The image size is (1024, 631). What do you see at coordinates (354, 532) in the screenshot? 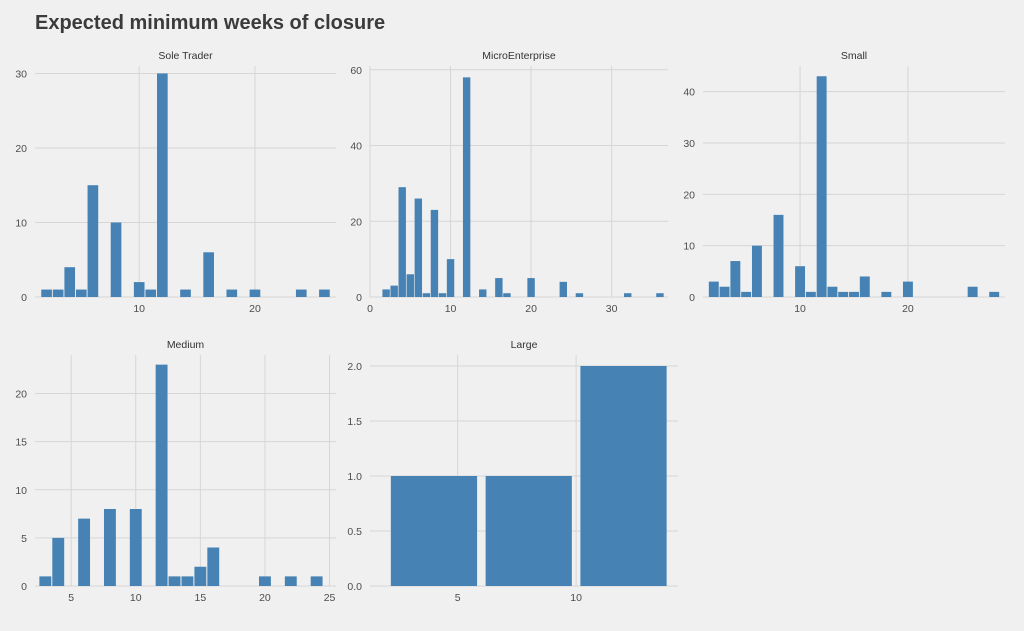
I see `y-tick-label: 0.5` at bounding box center [354, 532].